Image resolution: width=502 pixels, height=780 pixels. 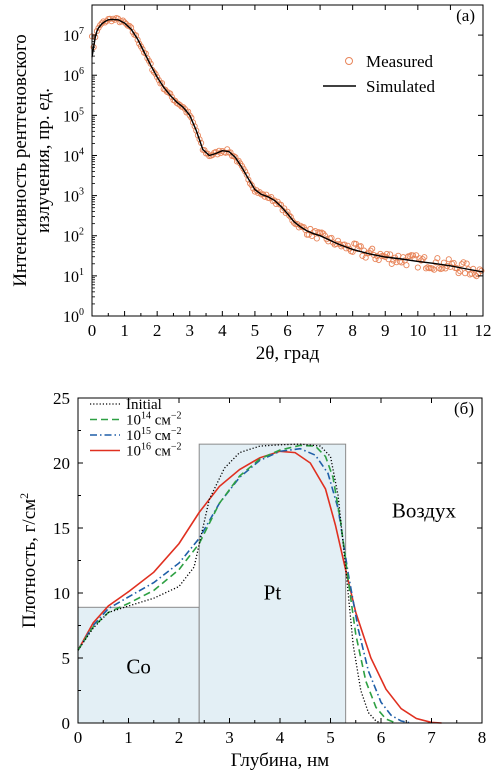 What do you see at coordinates (78, 737) in the screenshot?
I see `panel-b-x-tick-label: 0` at bounding box center [78, 737].